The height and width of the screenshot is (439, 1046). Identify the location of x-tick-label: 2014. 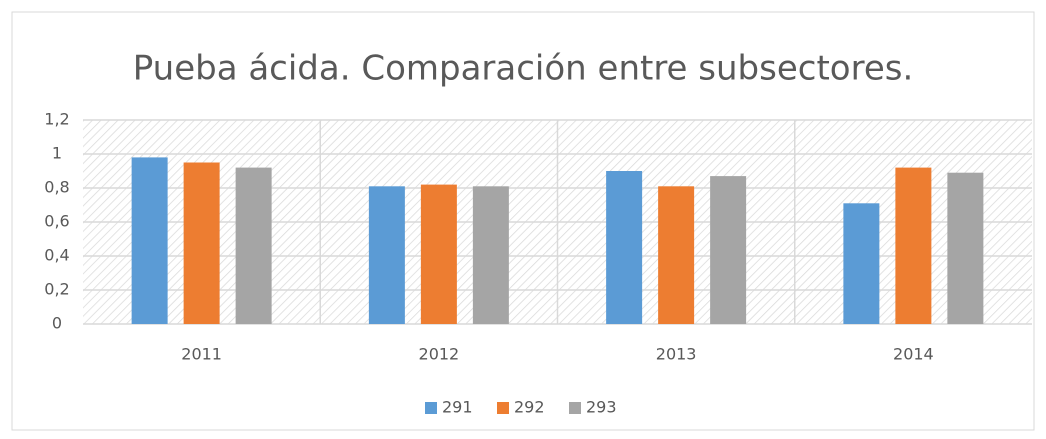
(913, 354).